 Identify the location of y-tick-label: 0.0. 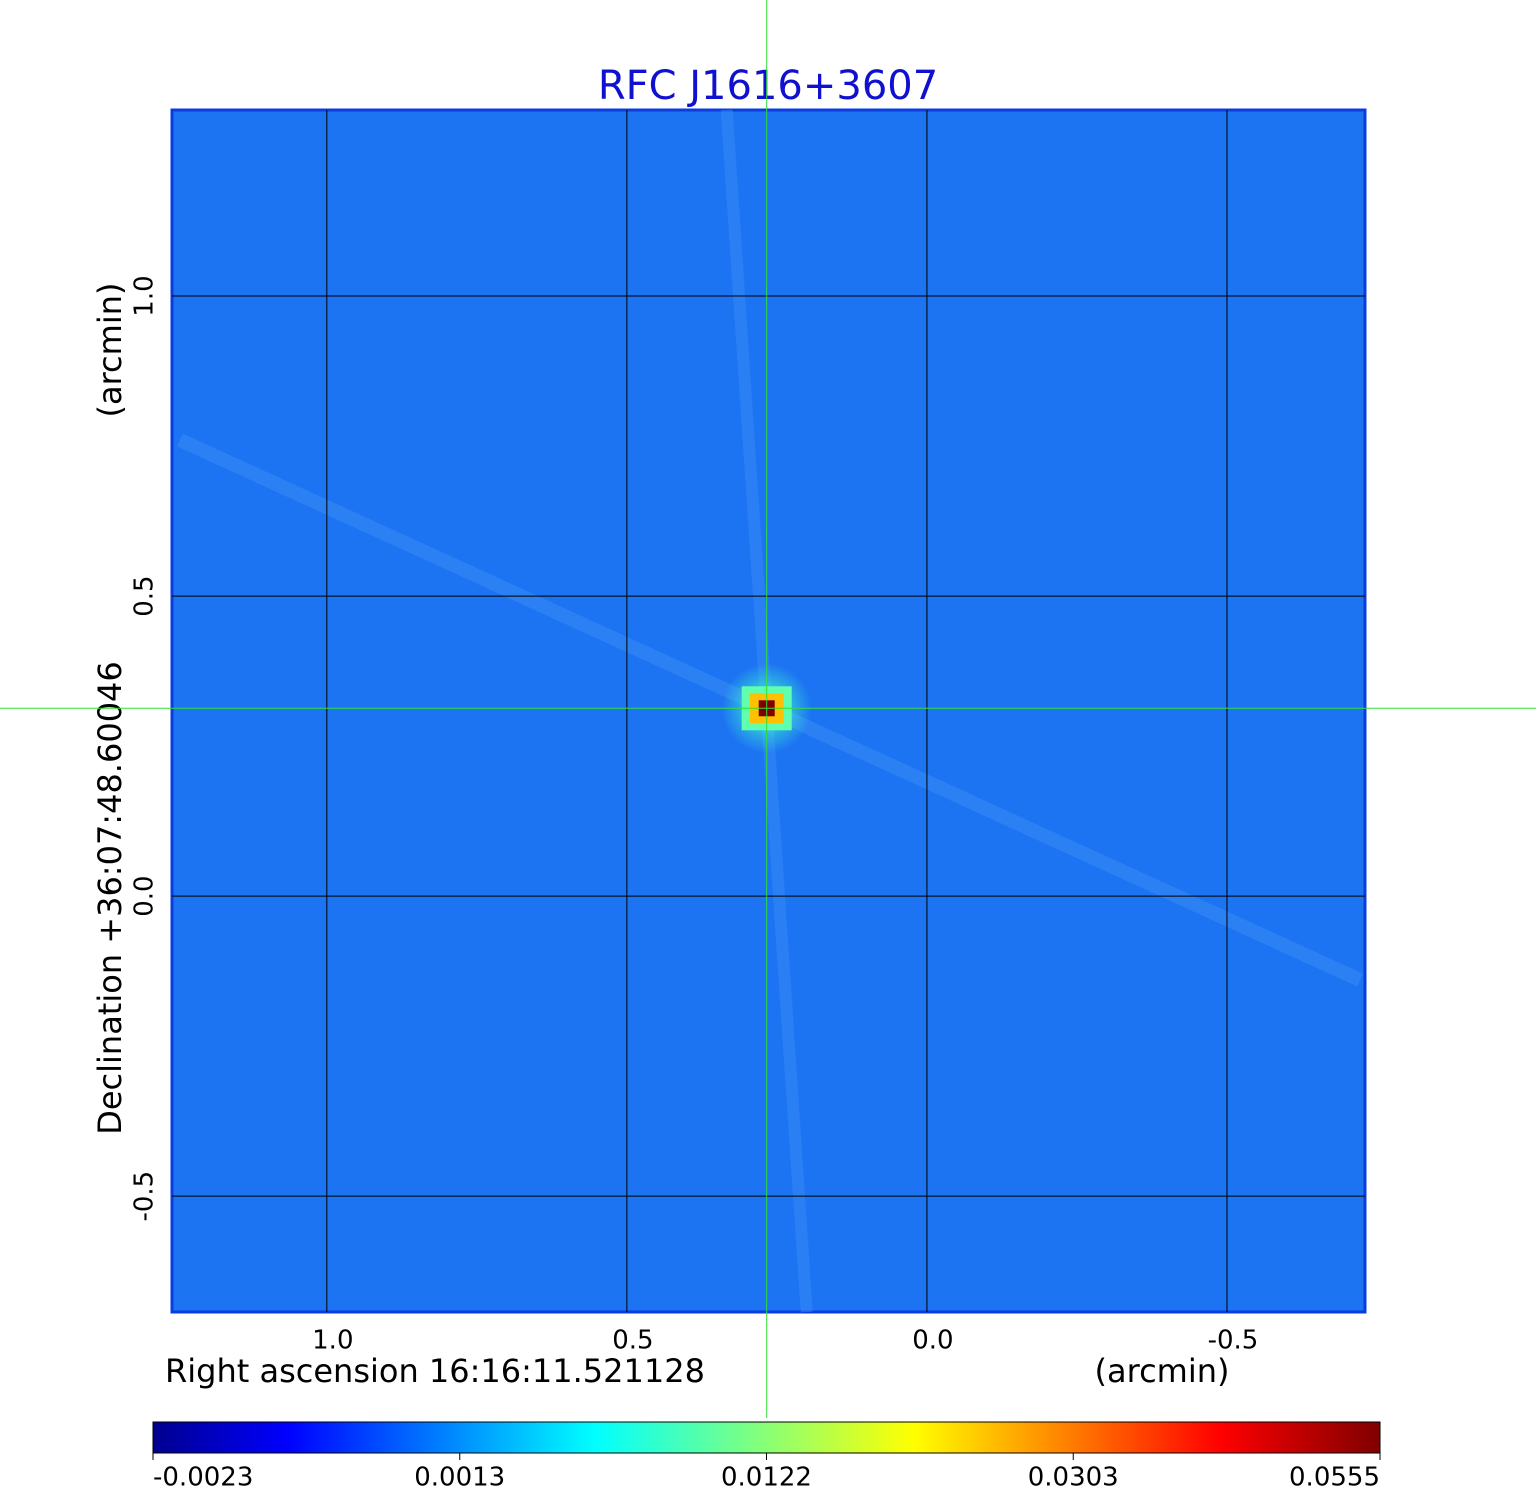
(145, 895).